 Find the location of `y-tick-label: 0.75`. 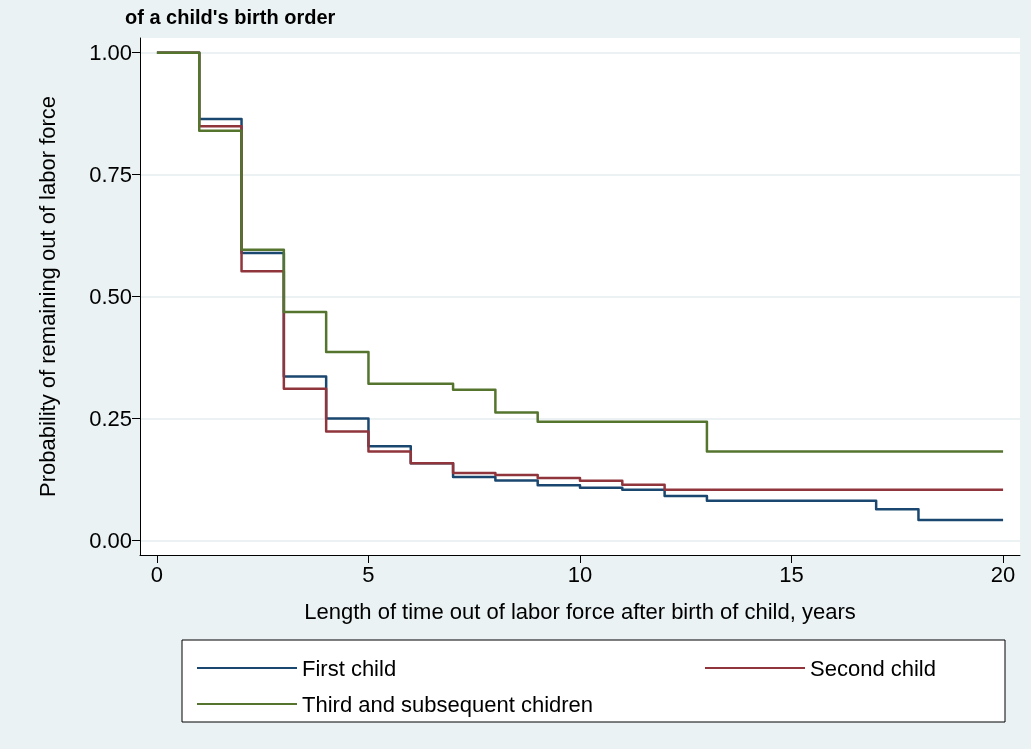

y-tick-label: 0.75 is located at coordinates (110, 175).